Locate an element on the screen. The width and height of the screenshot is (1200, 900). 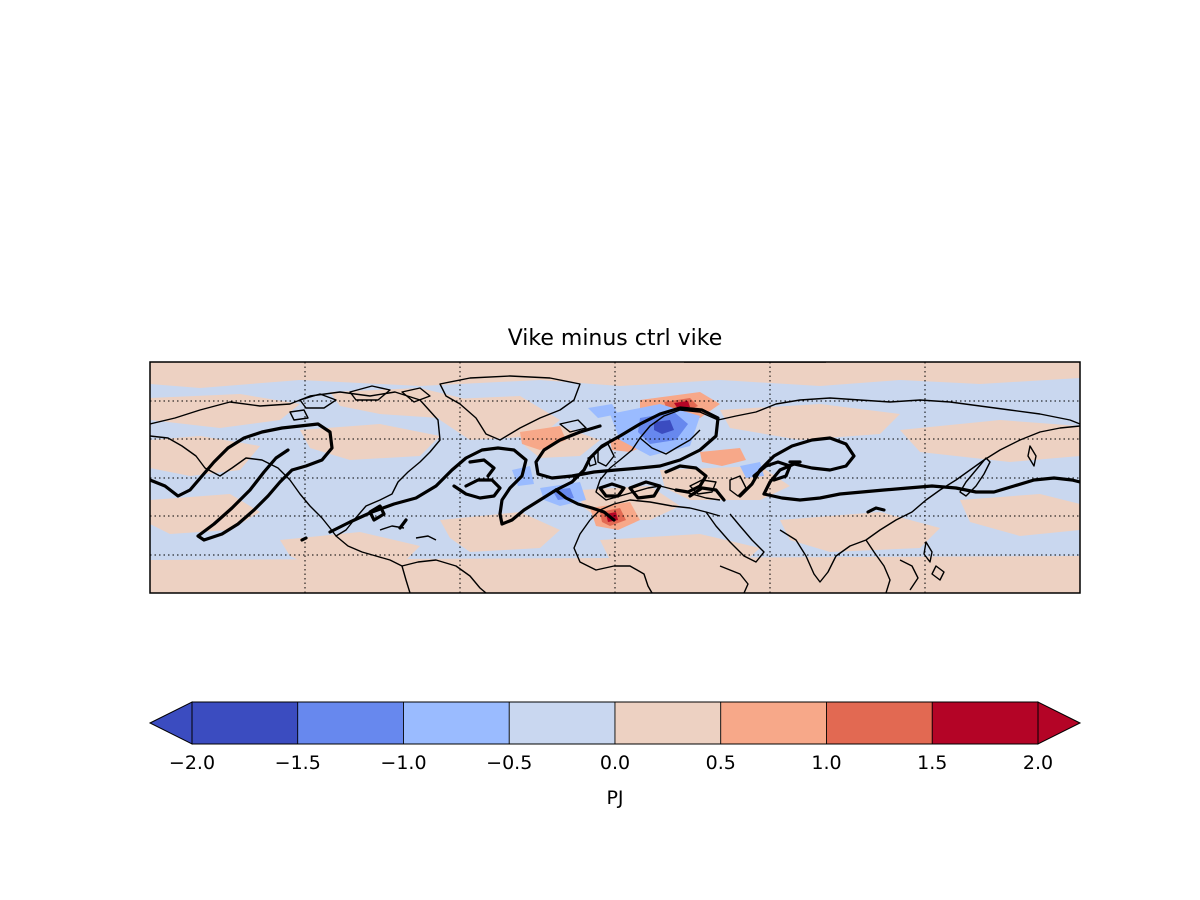
colorbar-tick-label: −1.0 is located at coordinates (403, 763).